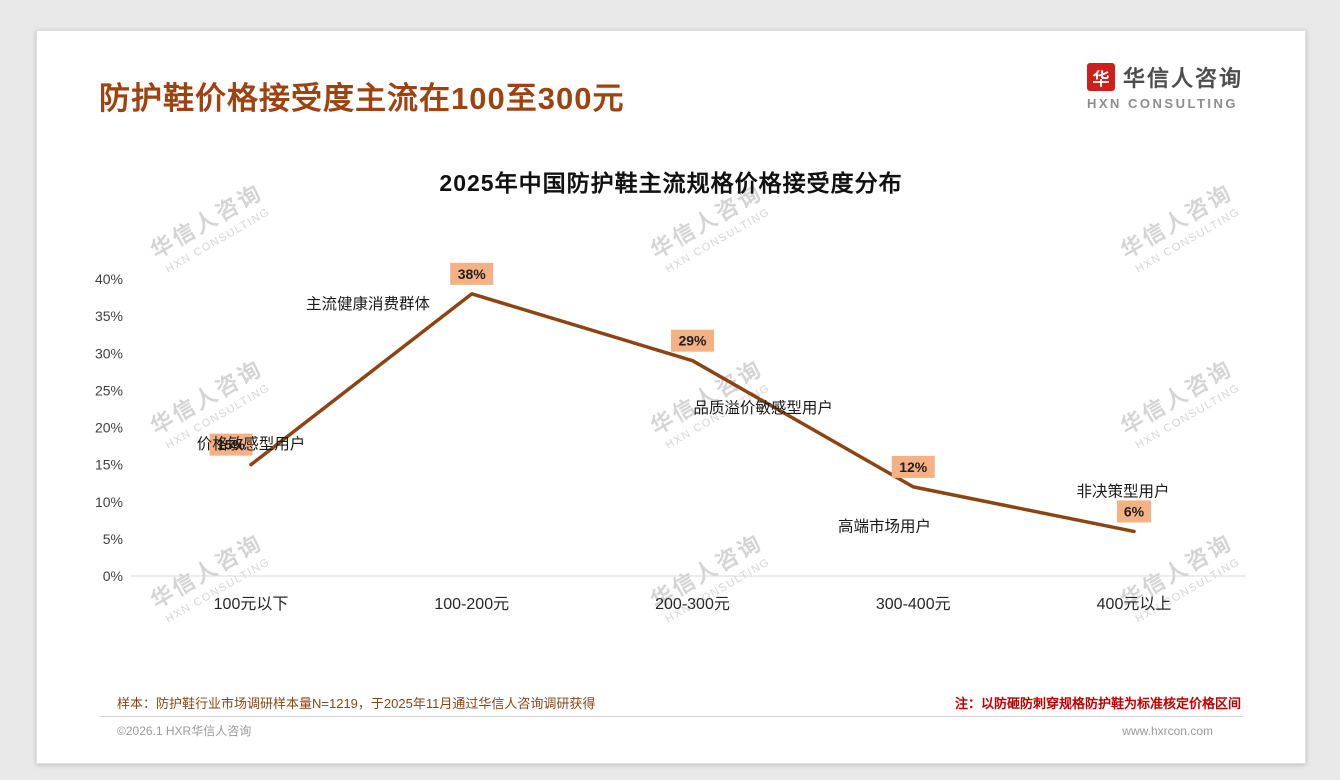 The width and height of the screenshot is (1340, 780). Describe the element at coordinates (251, 604) in the screenshot. I see `x-category-label: 100元以下` at that location.